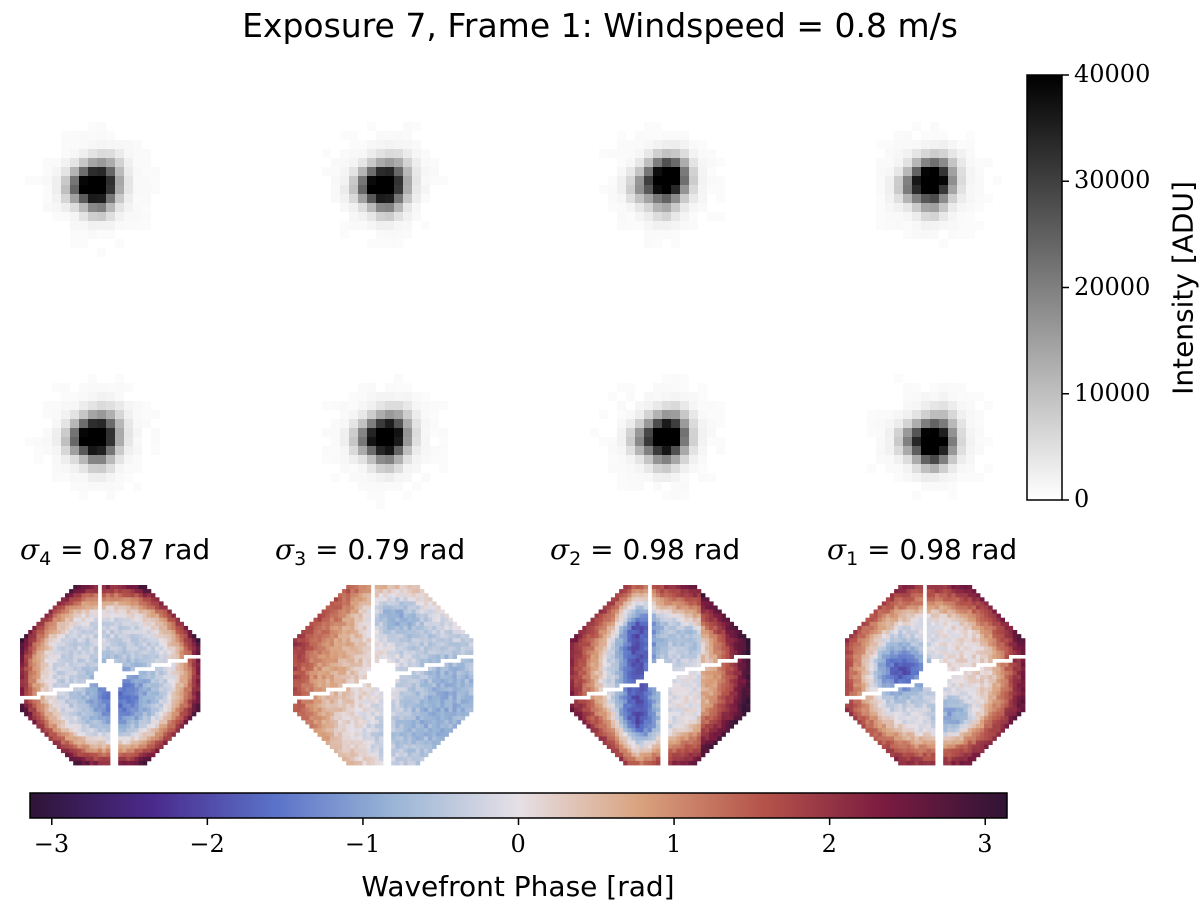 This screenshot has height=911, width=1200. Describe the element at coordinates (852, 559) in the screenshot. I see `sigma-subscript: 1` at that location.